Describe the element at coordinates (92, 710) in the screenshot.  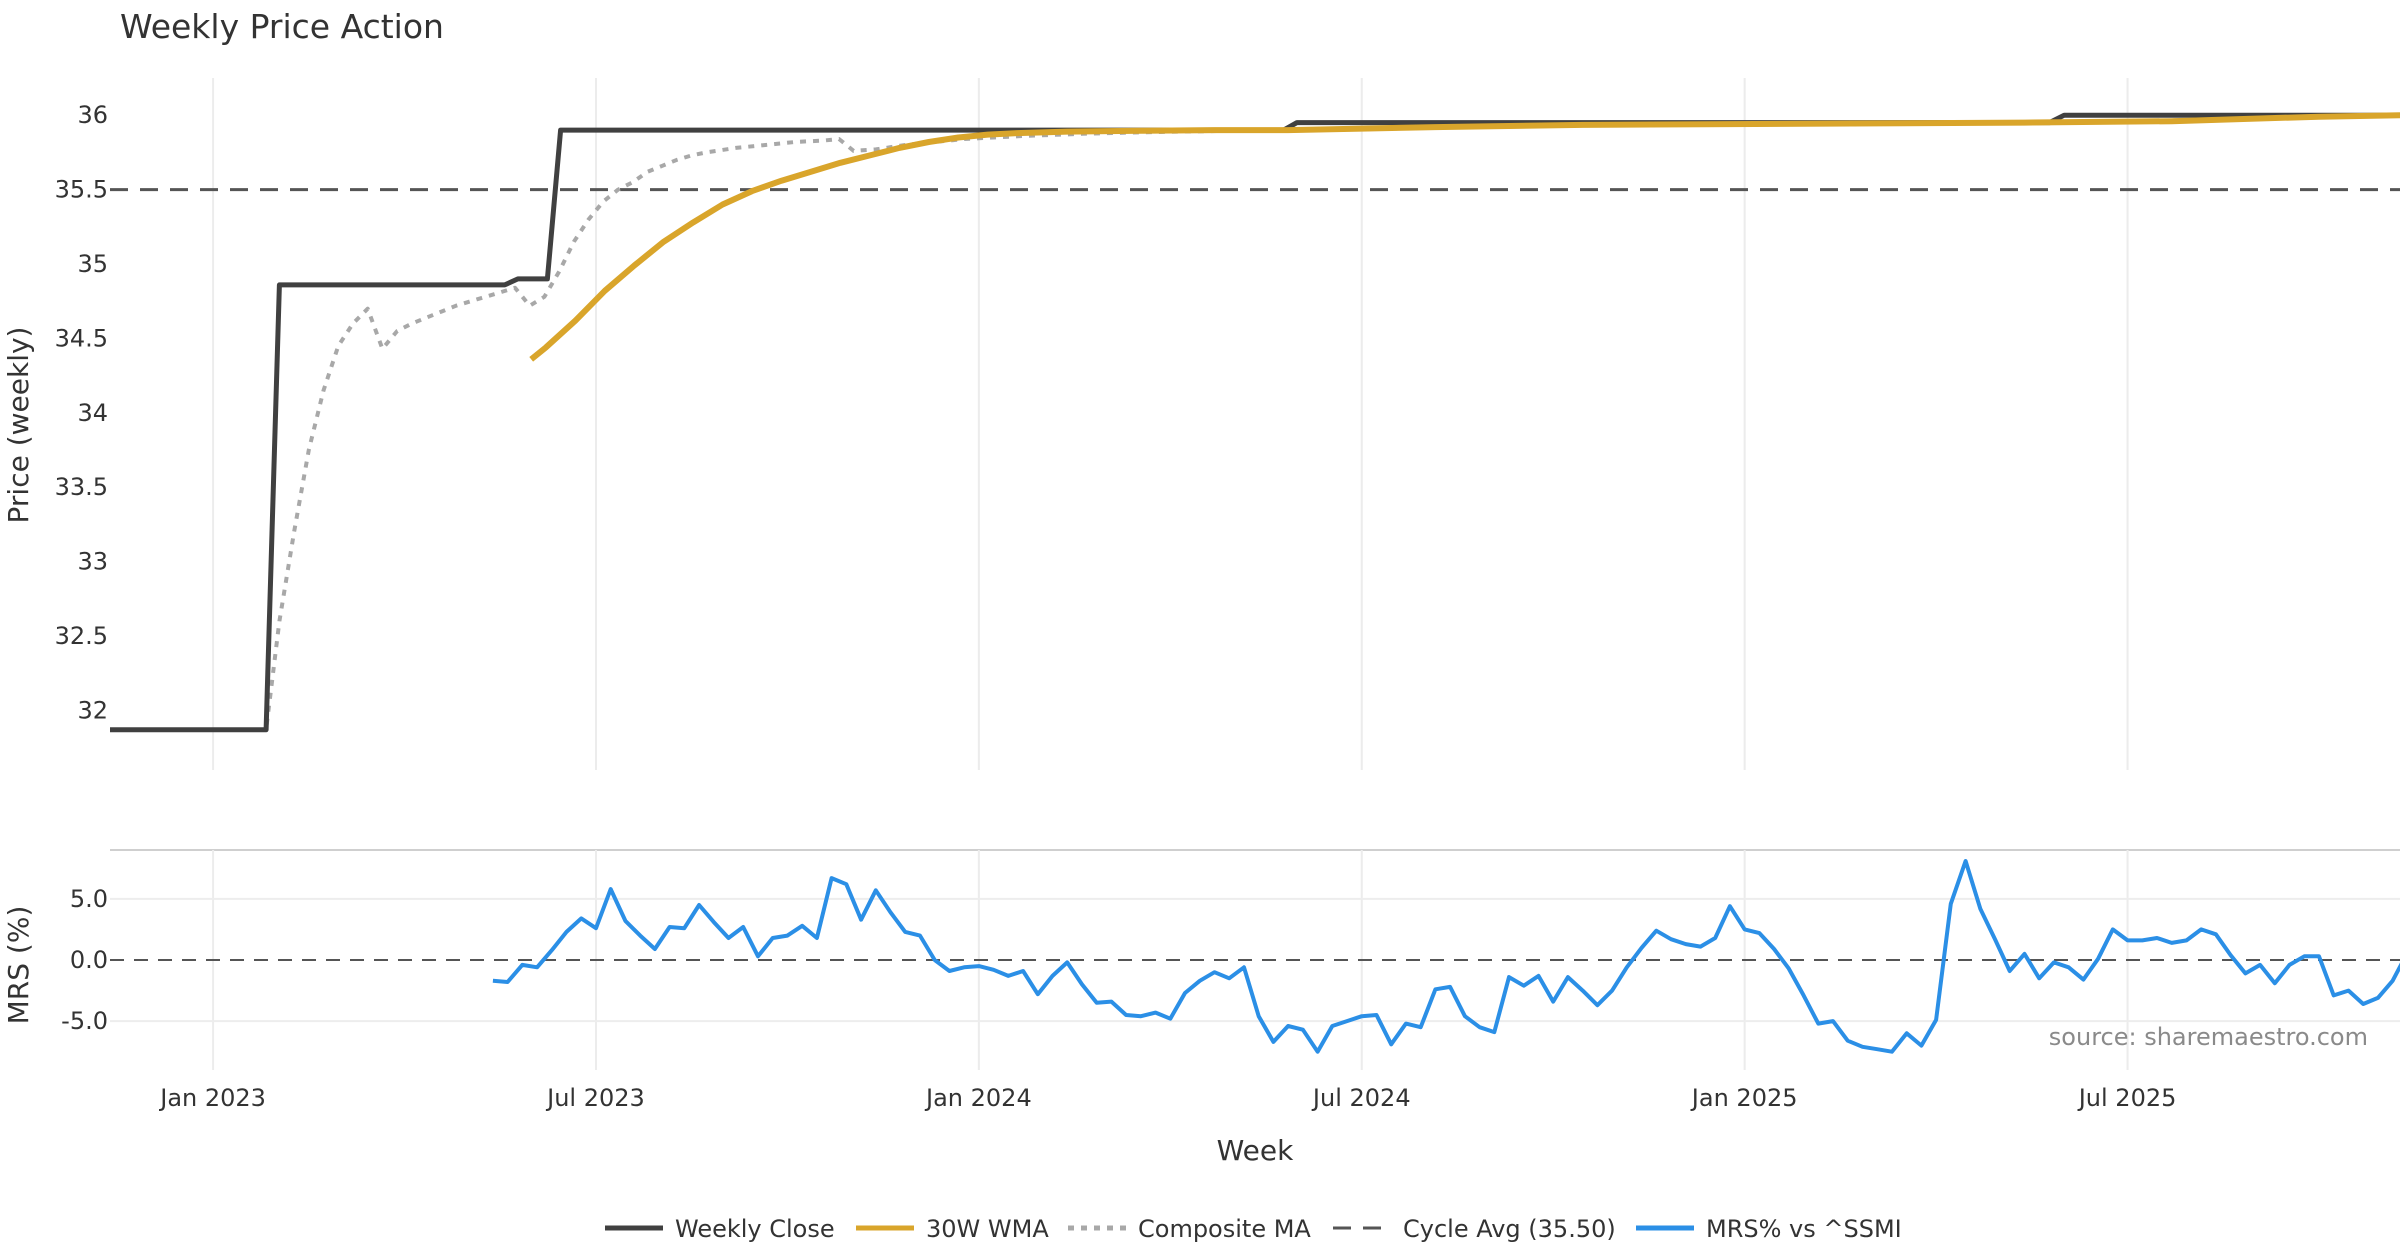
I see `price-y-tick-label: 32` at that location.